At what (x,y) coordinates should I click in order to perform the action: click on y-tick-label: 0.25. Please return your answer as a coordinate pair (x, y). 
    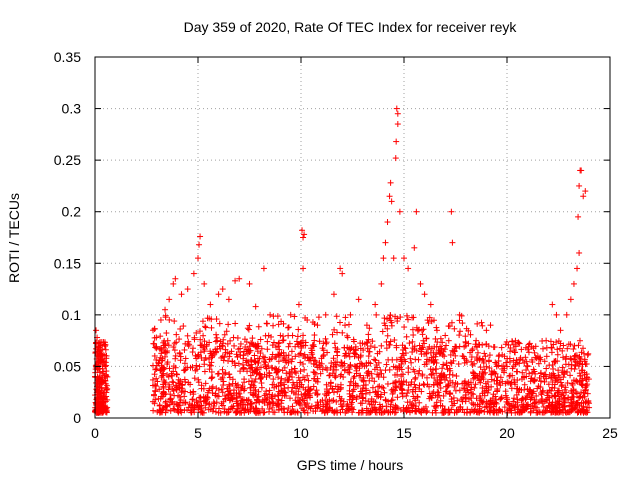
    Looking at the image, I should click on (67, 160).